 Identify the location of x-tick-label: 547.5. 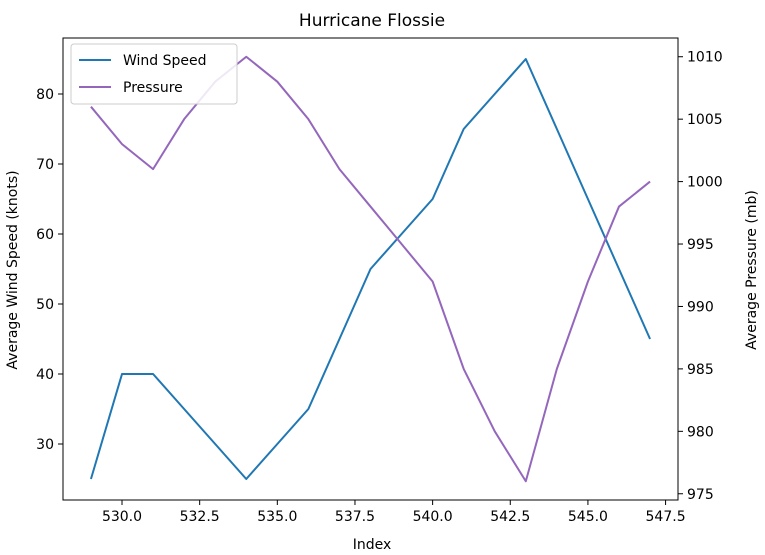
(666, 517).